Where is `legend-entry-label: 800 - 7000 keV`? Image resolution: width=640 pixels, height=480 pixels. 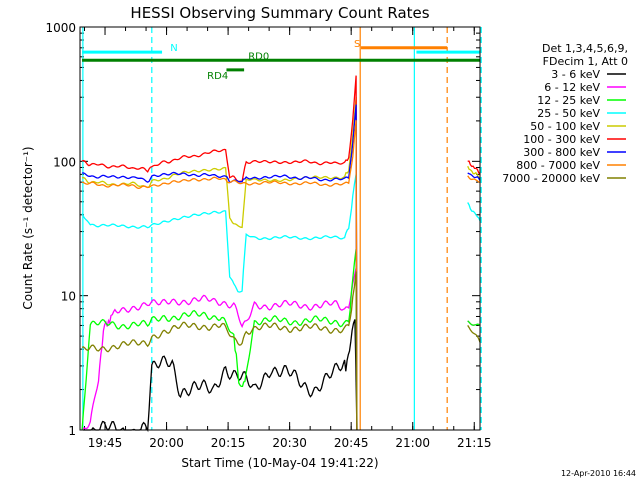 legend-entry-label: 800 - 7000 keV is located at coordinates (558, 165).